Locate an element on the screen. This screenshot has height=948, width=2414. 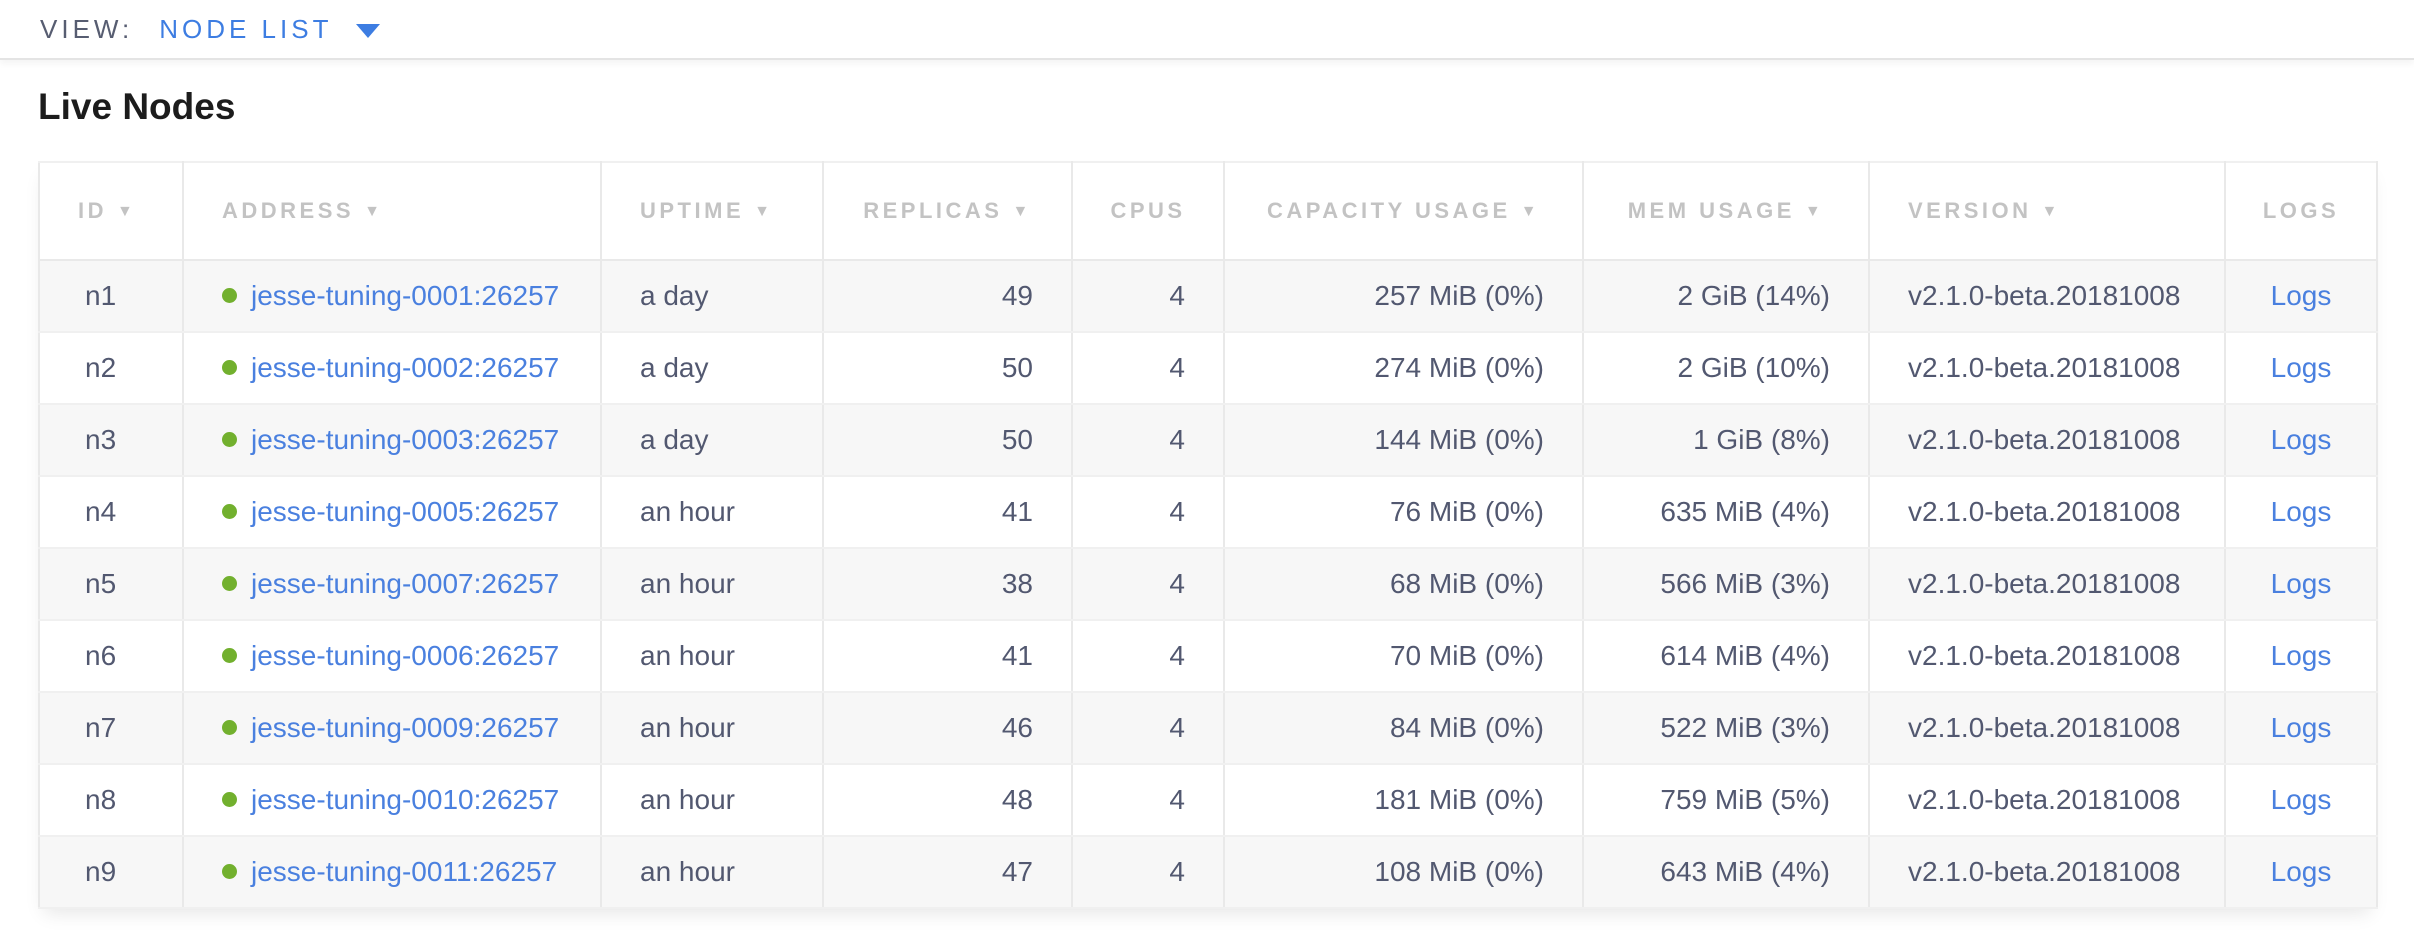
column-header-address: ADDRESS ▼ is located at coordinates (392, 211).